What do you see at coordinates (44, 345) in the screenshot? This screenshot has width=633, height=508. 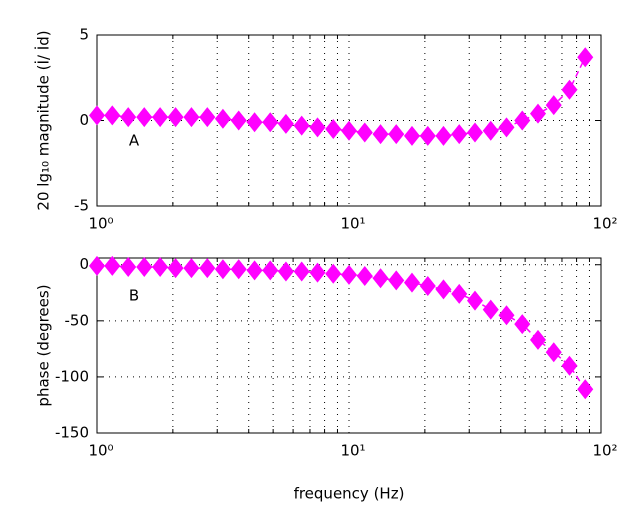 I see `y-axis-label: phase (degrees)` at bounding box center [44, 345].